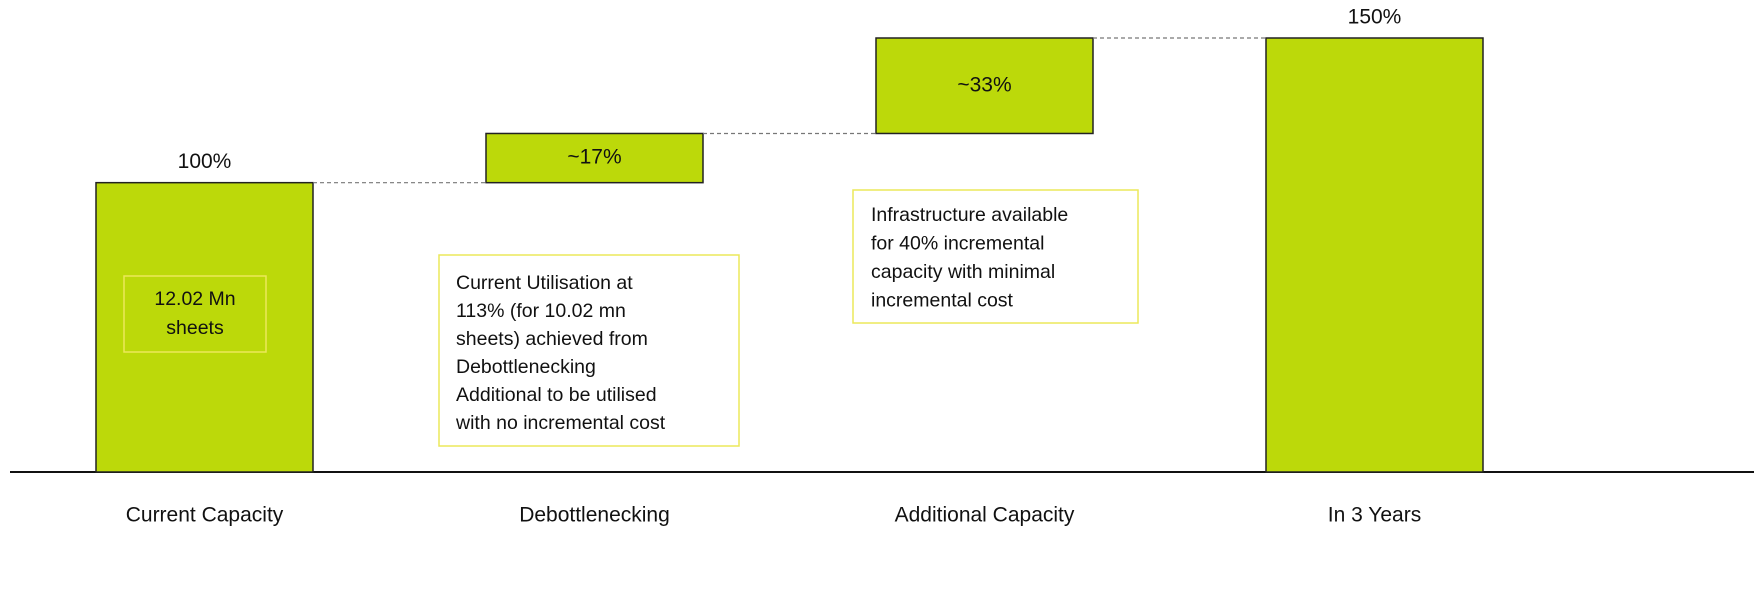  I want to click on value-label: ~33%, so click(984, 84).